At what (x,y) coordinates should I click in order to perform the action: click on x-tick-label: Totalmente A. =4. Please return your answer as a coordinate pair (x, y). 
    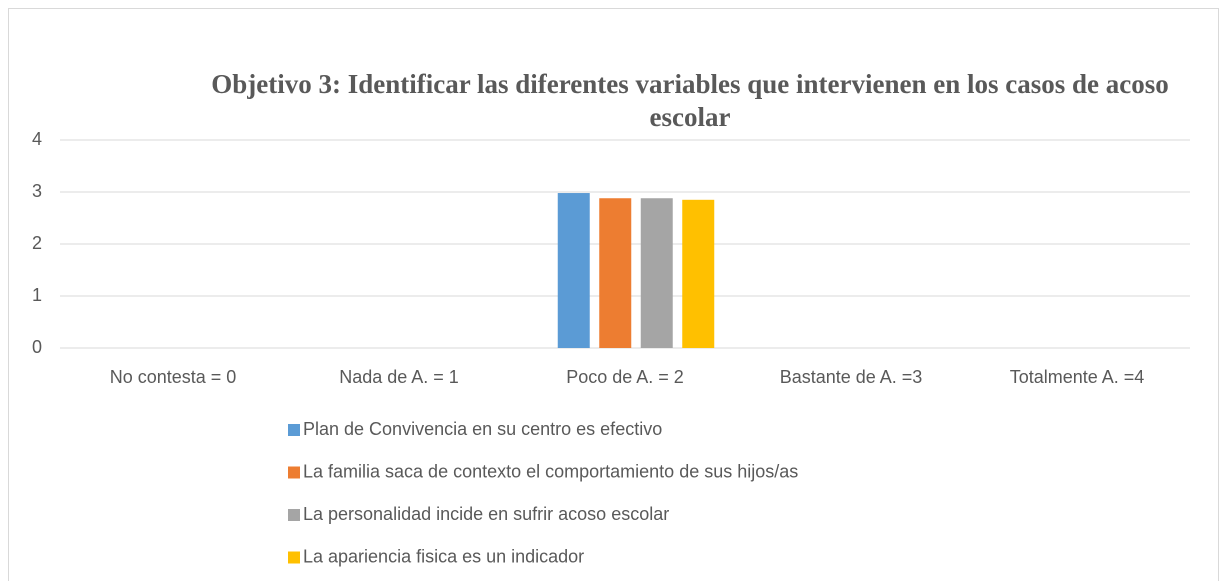
    Looking at the image, I should click on (1077, 377).